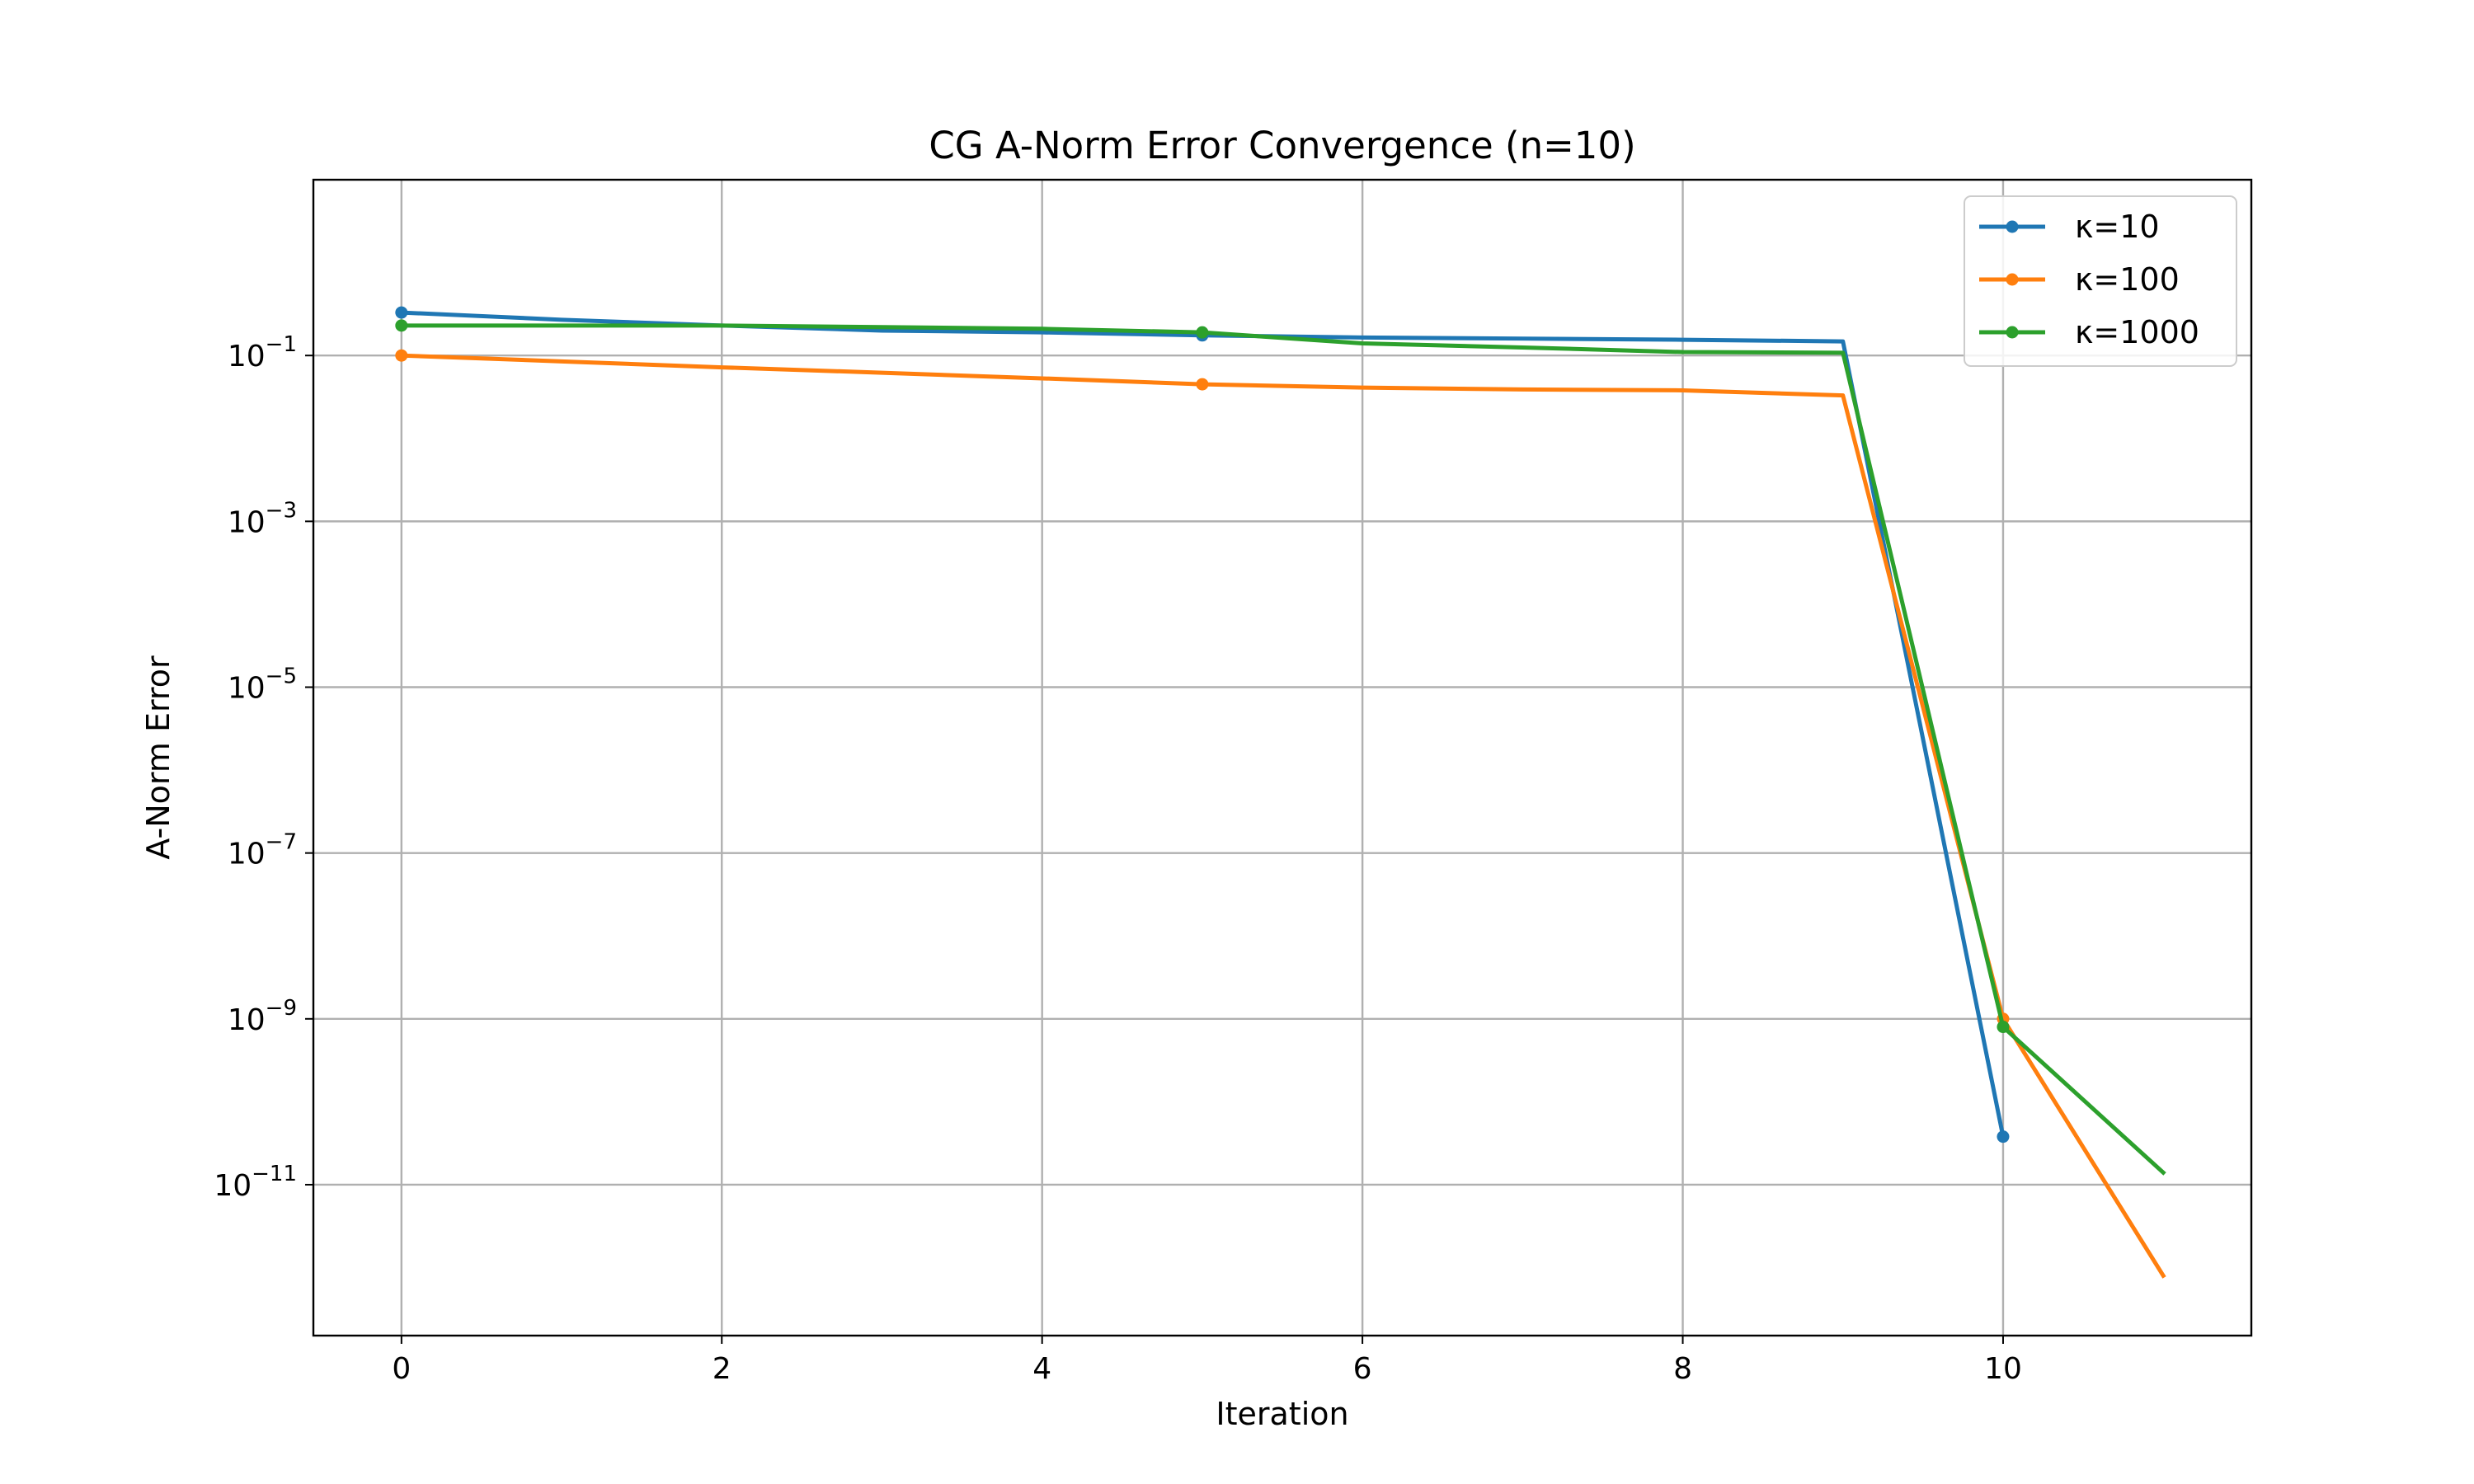 The height and width of the screenshot is (1484, 2474). What do you see at coordinates (2127, 279) in the screenshot?
I see `legend-label: κ=100` at bounding box center [2127, 279].